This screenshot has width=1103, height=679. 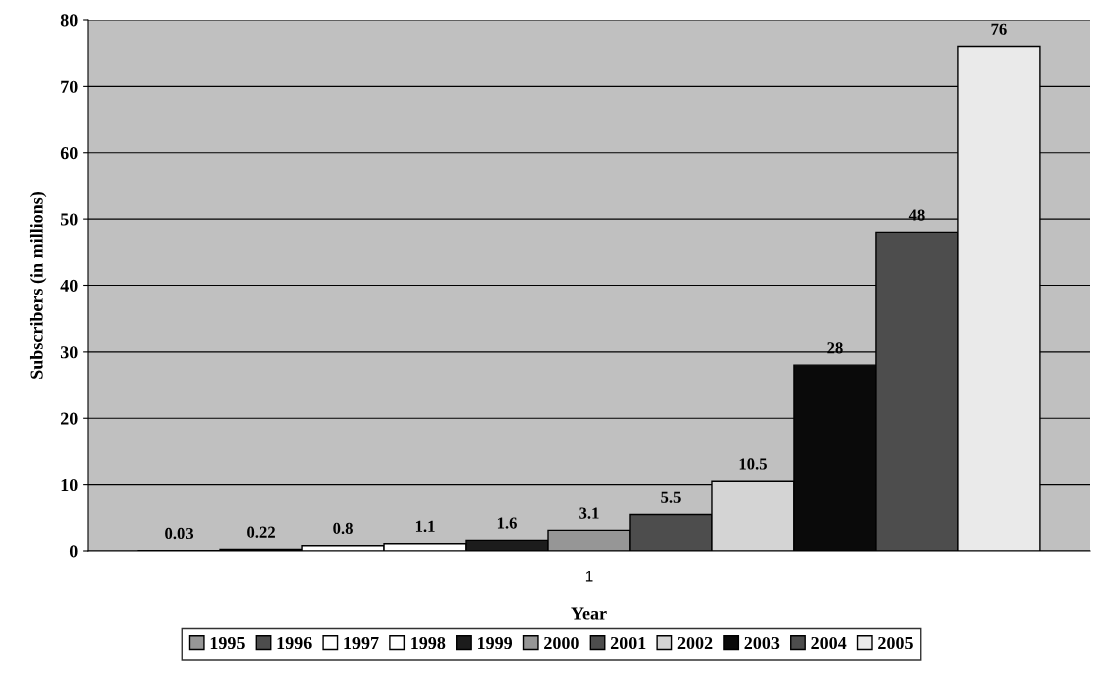 What do you see at coordinates (589, 576) in the screenshot?
I see `x-tick-label: 1` at bounding box center [589, 576].